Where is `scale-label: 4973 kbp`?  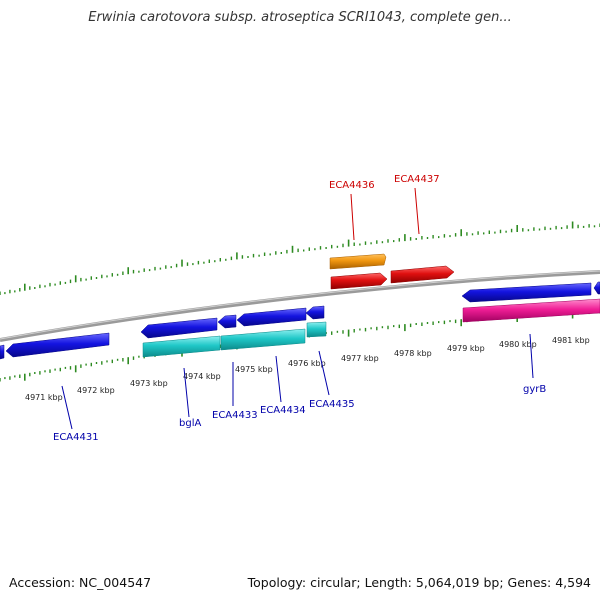
scale-label: 4973 kbp is located at coordinates (149, 383).